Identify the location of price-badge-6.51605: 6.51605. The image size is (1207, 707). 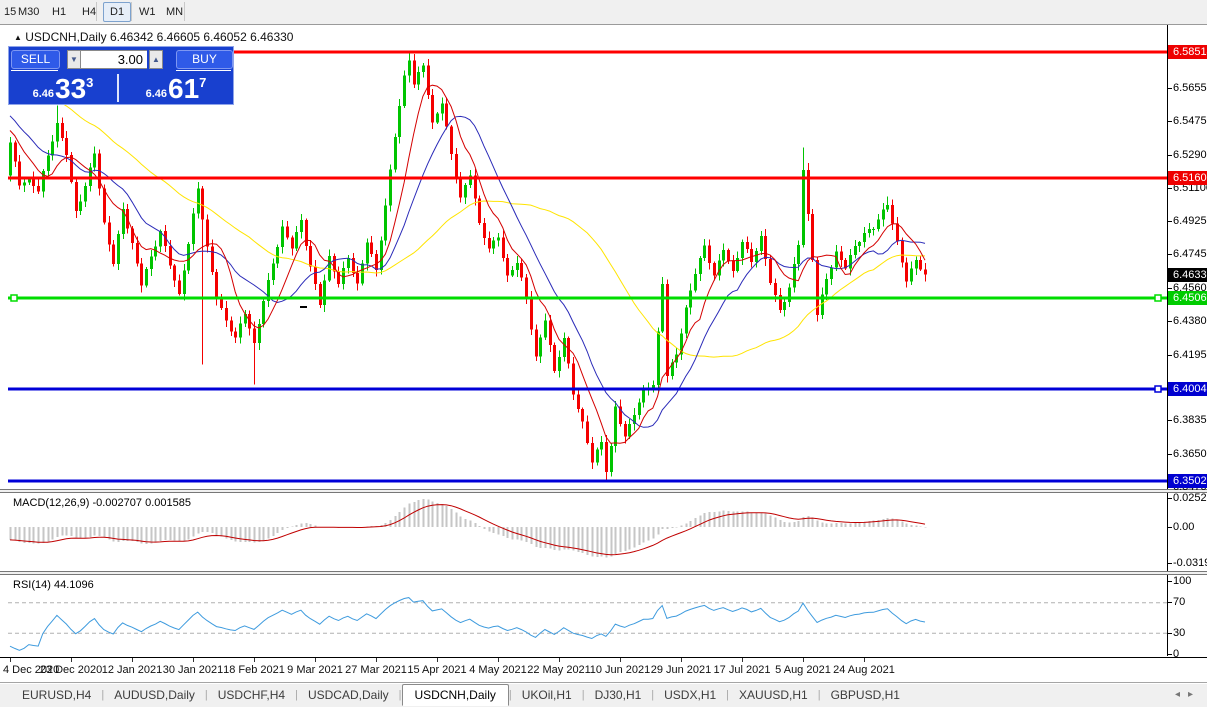
(1187, 178).